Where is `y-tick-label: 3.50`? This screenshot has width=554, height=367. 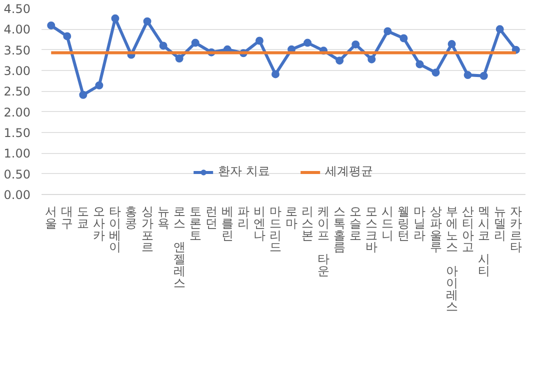 y-tick-label: 3.50 is located at coordinates (17, 50).